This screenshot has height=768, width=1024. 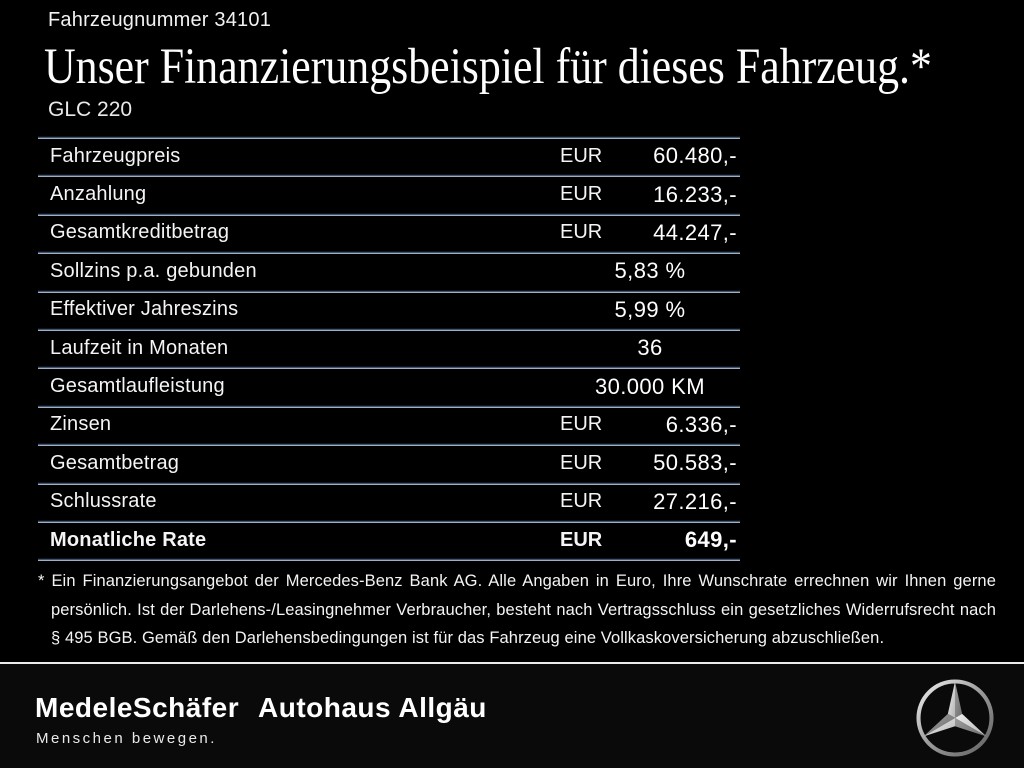 I want to click on row-label: Anzahlung, so click(x=98, y=194).